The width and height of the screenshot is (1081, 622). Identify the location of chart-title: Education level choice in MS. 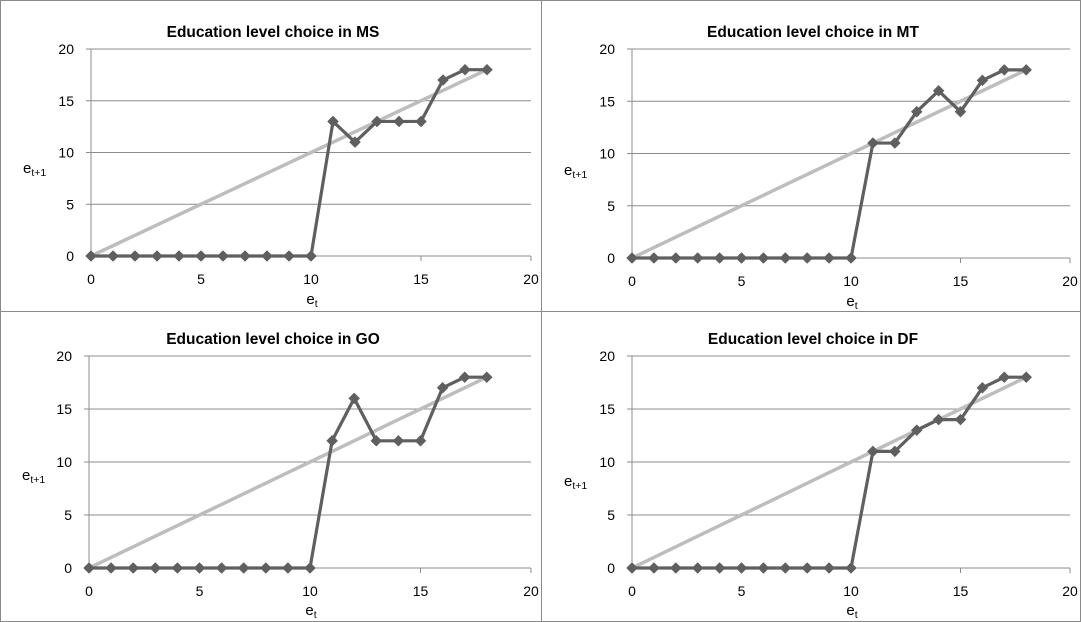
(273, 32).